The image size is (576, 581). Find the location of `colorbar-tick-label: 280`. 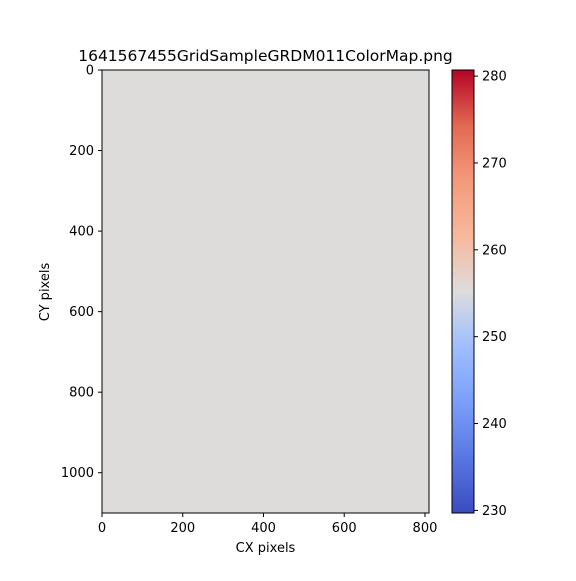

colorbar-tick-label: 280 is located at coordinates (494, 77).